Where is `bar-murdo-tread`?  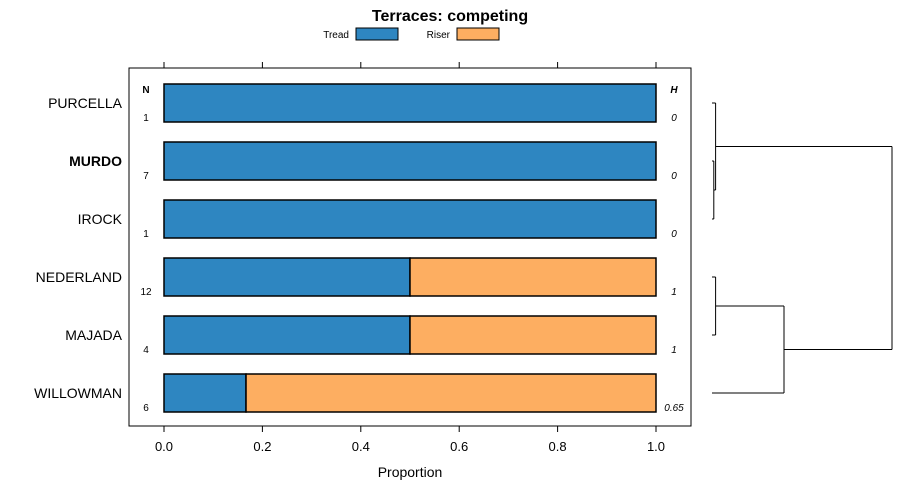
bar-murdo-tread is located at coordinates (410, 161).